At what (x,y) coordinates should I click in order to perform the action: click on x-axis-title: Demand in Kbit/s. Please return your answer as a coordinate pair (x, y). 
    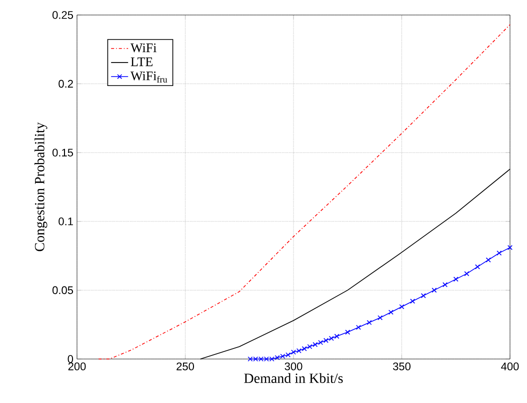
    Looking at the image, I should click on (293, 378).